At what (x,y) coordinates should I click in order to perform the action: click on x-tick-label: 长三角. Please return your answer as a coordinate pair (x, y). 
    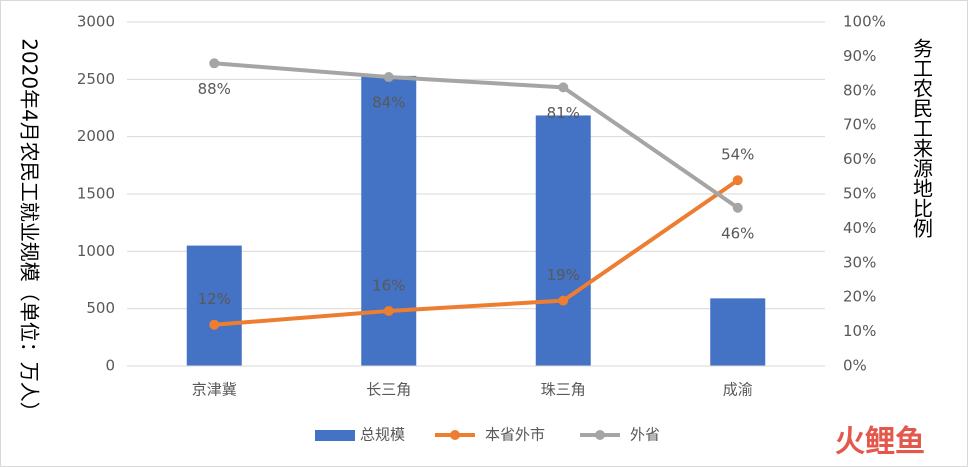
    Looking at the image, I should click on (388, 390).